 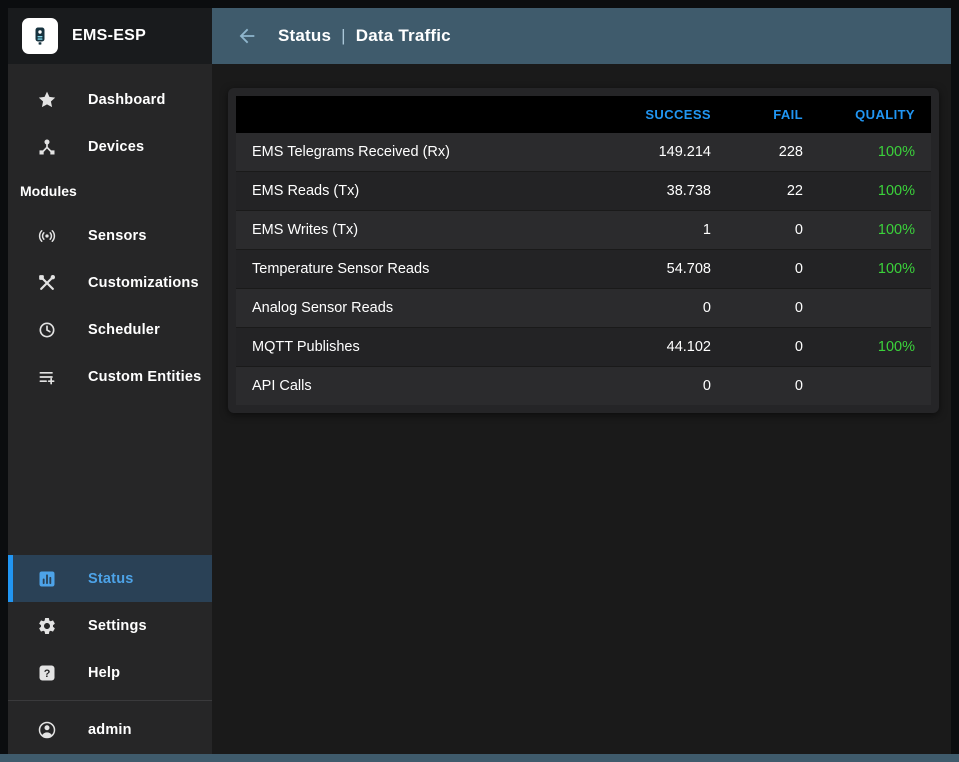 What do you see at coordinates (421, 230) in the screenshot?
I see `row-name-cell: EMS Writes (Tx)` at bounding box center [421, 230].